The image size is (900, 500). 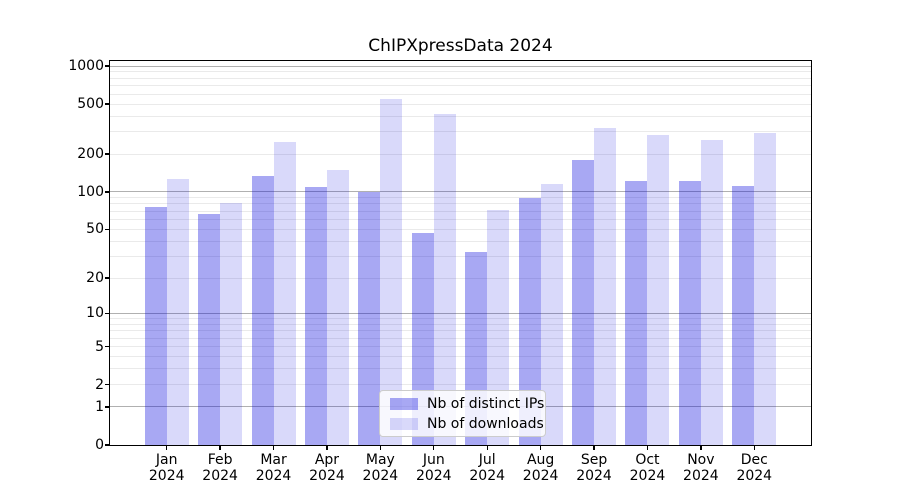 I want to click on bar-nb-of-distinct-ips-apr-2024, so click(x=315, y=316).